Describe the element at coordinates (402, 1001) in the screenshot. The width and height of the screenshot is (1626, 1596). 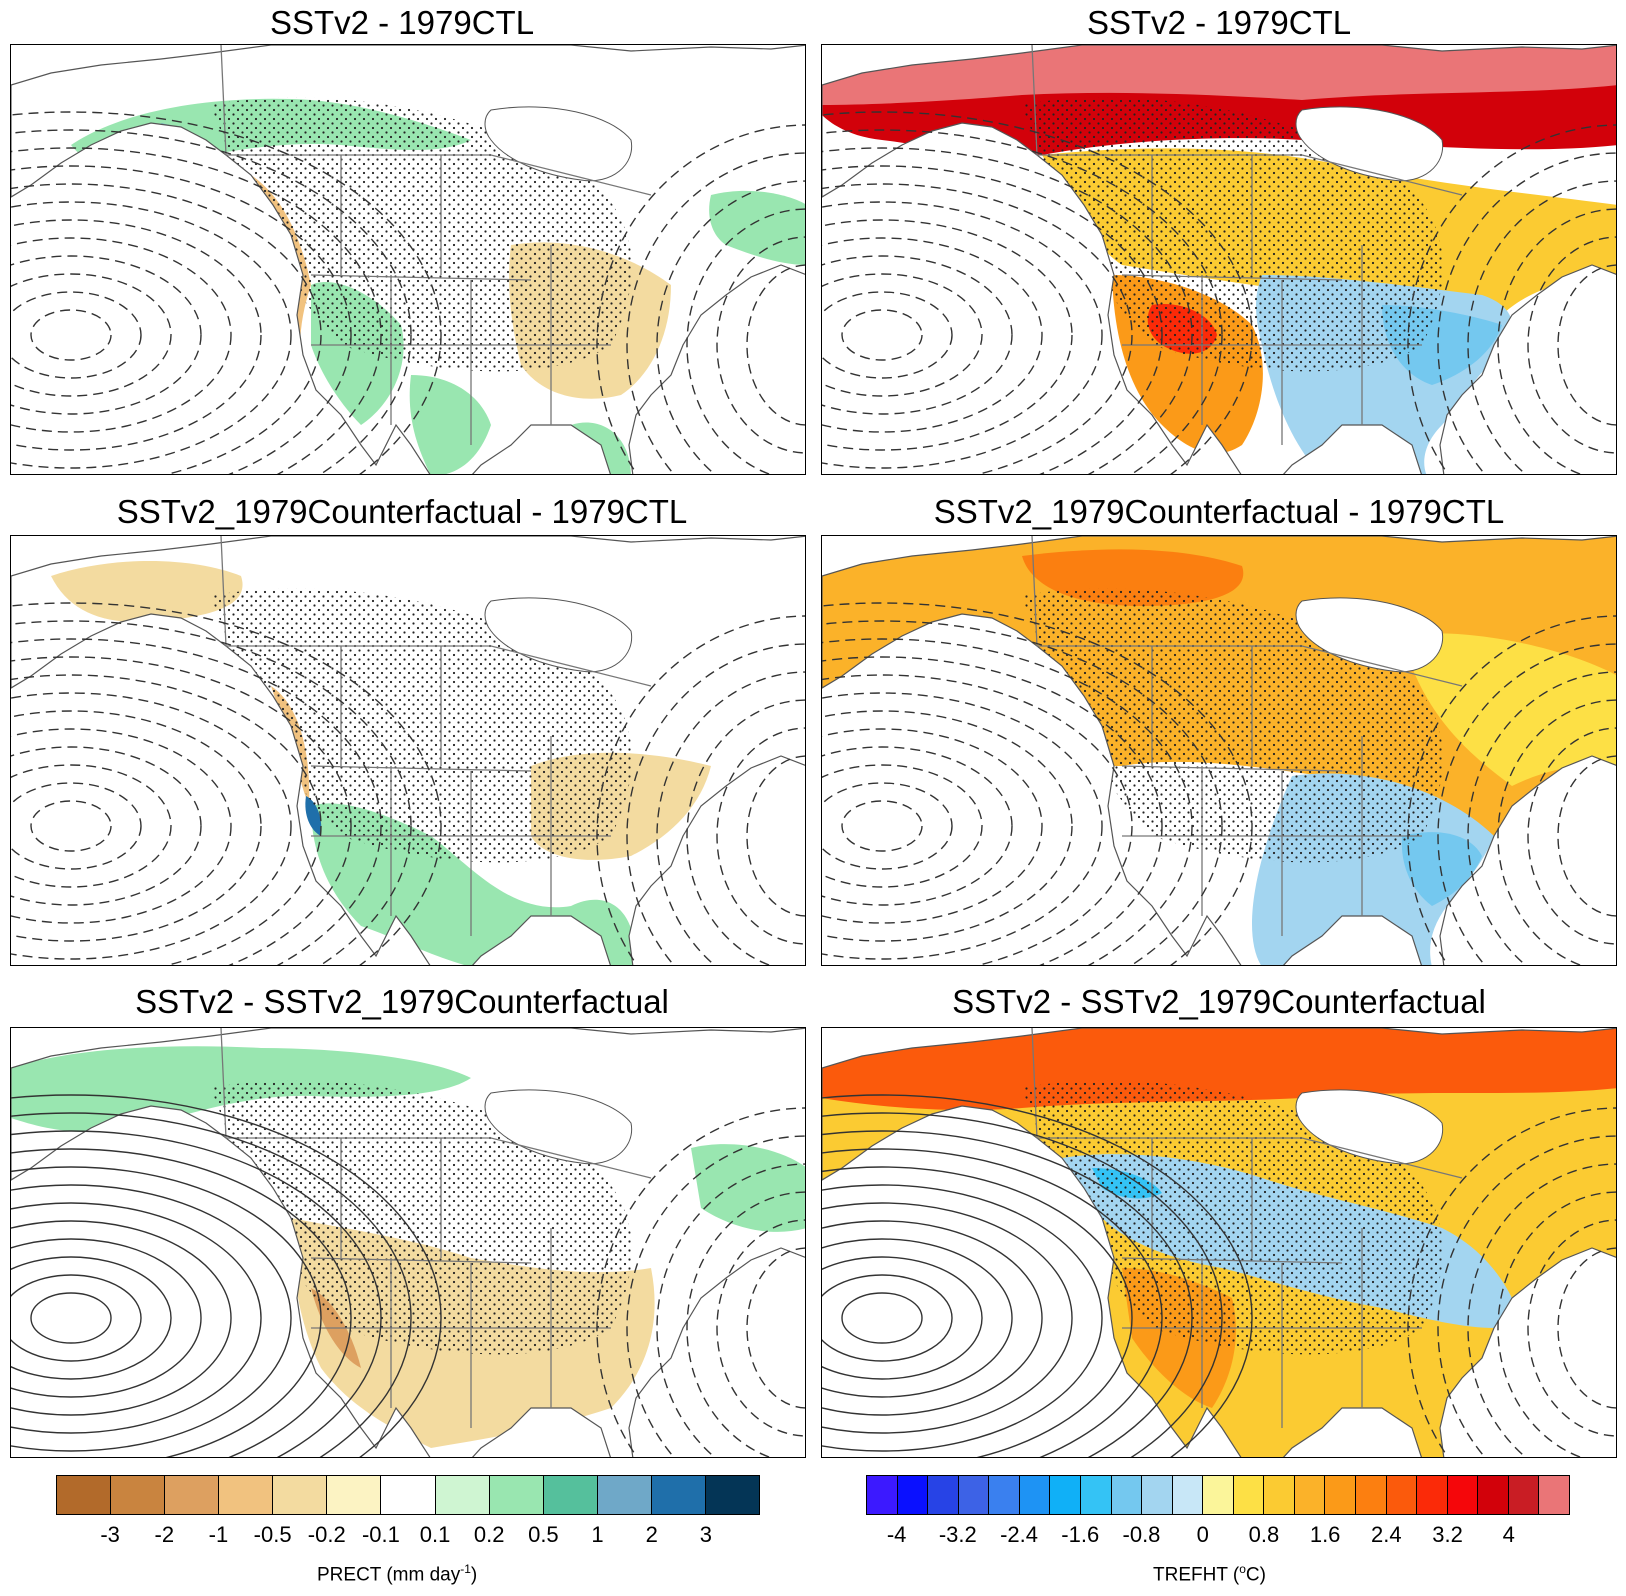
I see `panel-title-precip-3: SSTv2 - SSTv2_1979Counterfactual` at that location.